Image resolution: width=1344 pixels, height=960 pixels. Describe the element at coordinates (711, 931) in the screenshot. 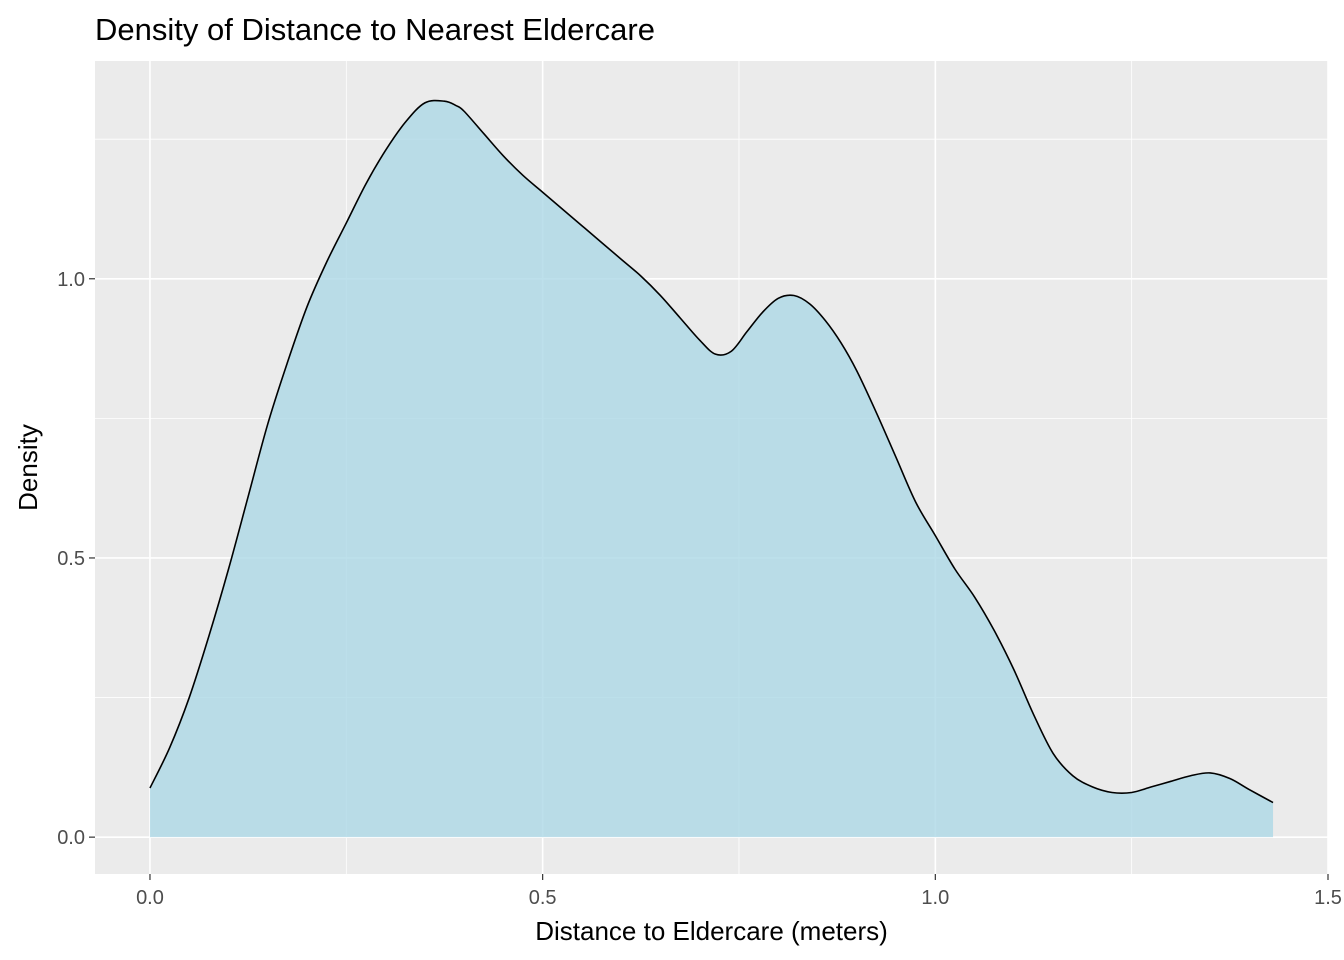

I see `x-axis-label: Distance to Eldercare (meters)` at that location.